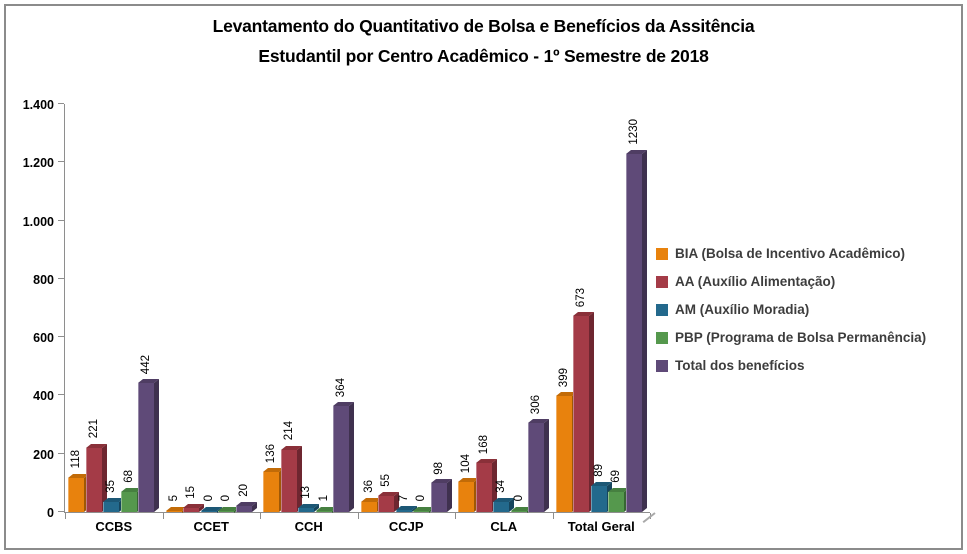 The height and width of the screenshot is (554, 967). Describe the element at coordinates (504, 308) in the screenshot. I see `category-group: 104 168 34 0 306` at that location.